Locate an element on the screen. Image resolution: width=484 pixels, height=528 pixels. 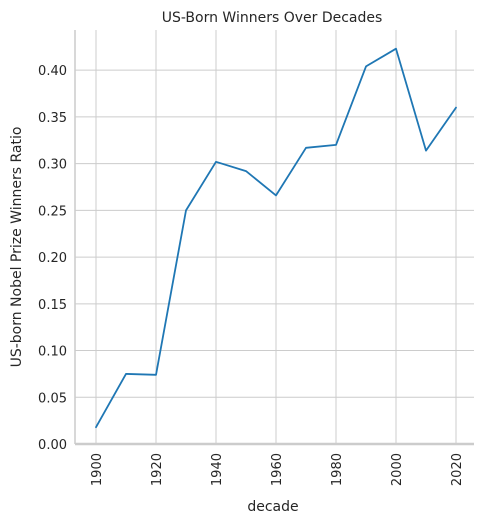
y-tick-label: 0.40 is located at coordinates (52, 71).